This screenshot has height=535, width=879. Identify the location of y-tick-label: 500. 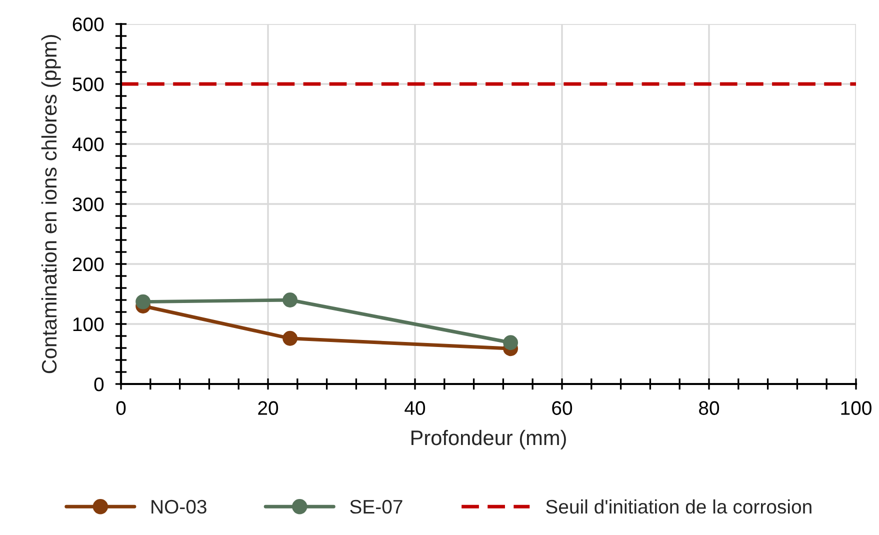
(88, 84).